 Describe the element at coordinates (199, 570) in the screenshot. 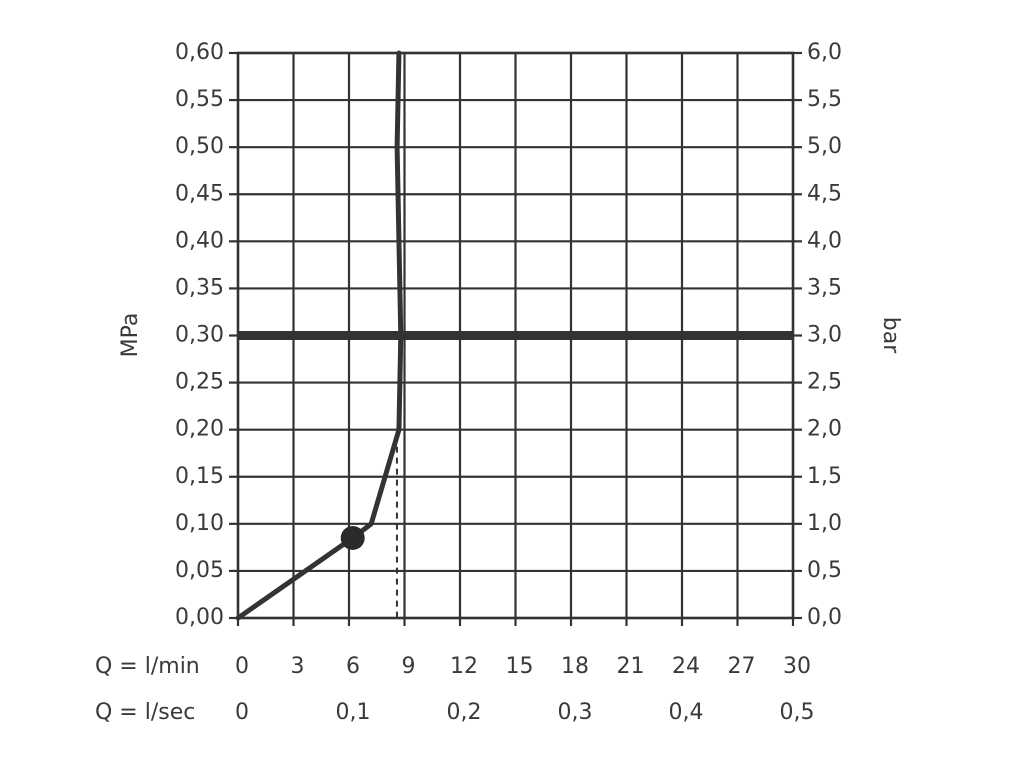

I see `y-left-tick-label: 0,05` at that location.